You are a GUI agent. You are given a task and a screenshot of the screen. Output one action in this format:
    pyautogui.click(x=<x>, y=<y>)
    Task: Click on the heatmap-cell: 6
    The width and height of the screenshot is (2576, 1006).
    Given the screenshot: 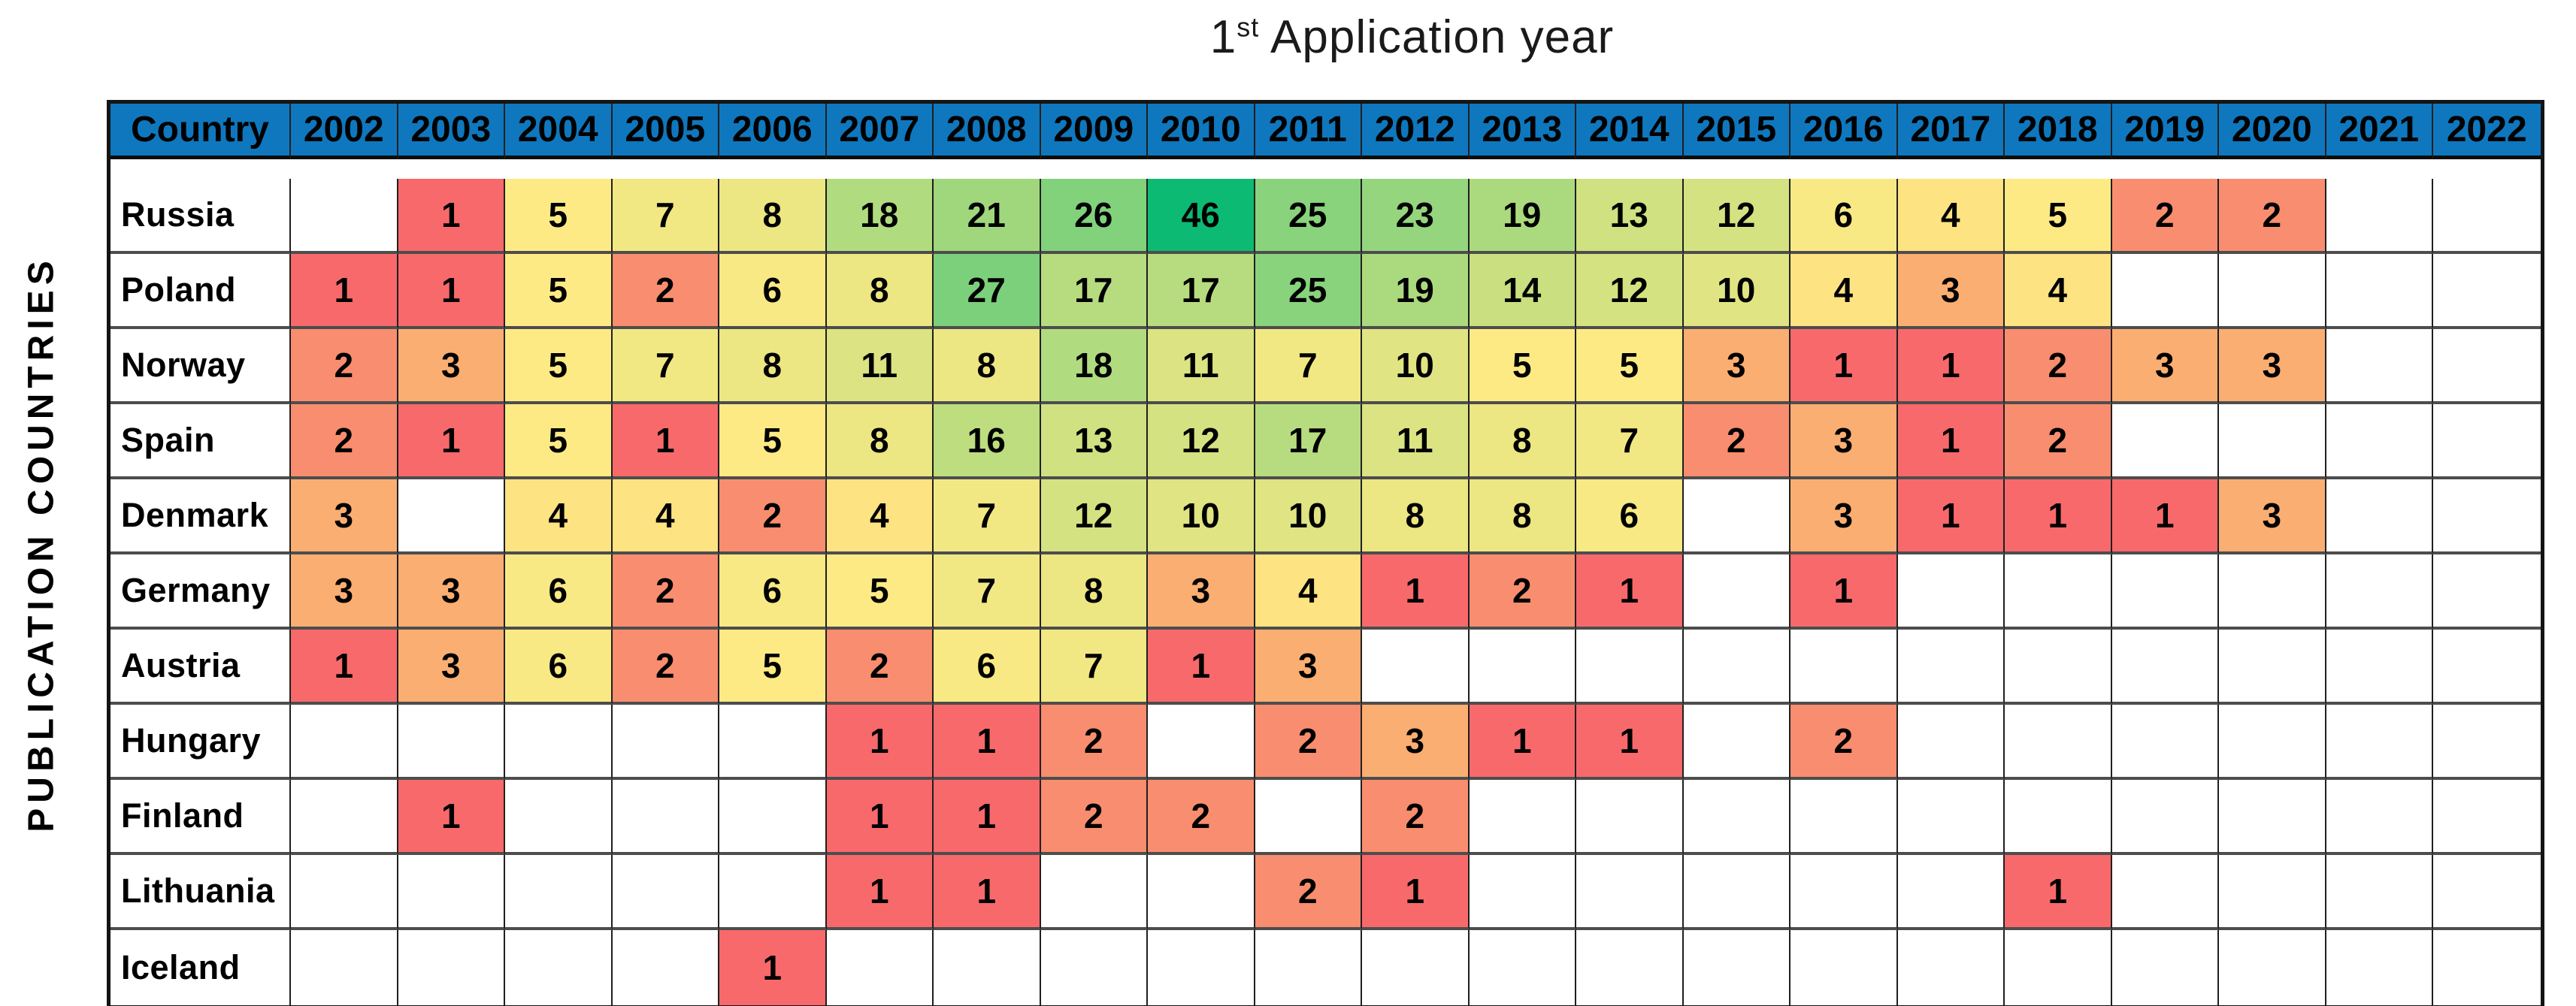 What is the action you would take?
    pyautogui.click(x=559, y=667)
    